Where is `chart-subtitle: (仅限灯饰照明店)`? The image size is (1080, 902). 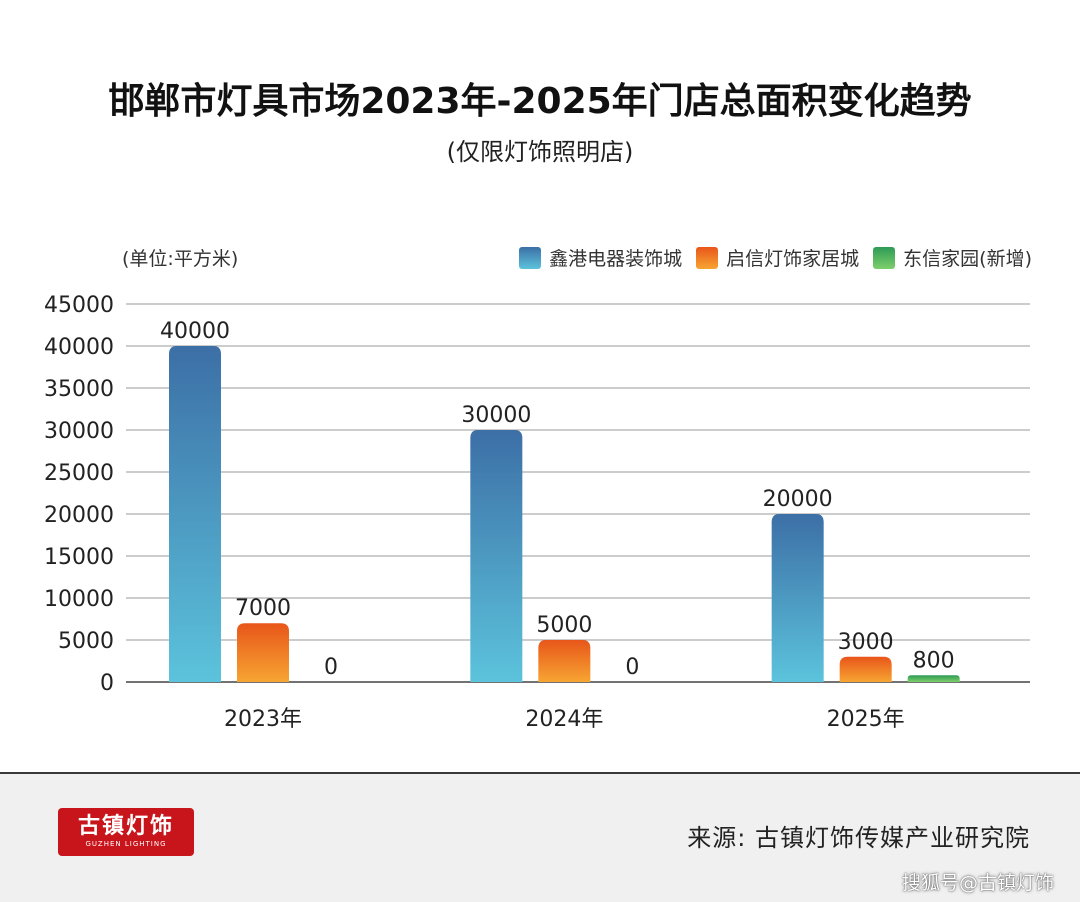 chart-subtitle: (仅限灯饰照明店) is located at coordinates (540, 152).